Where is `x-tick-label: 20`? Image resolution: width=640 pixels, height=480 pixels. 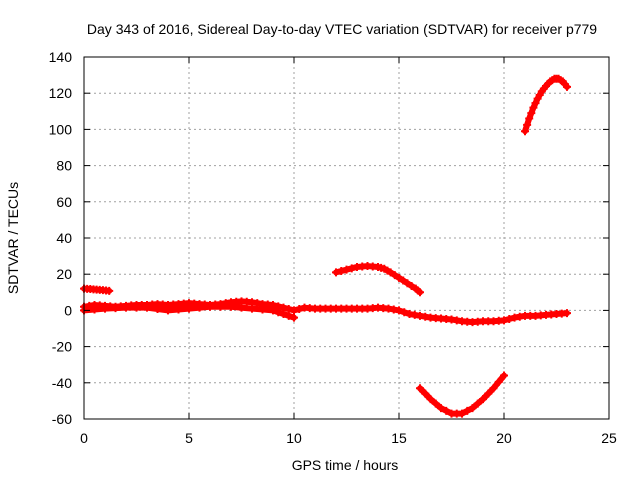 x-tick-label: 20 is located at coordinates (504, 438).